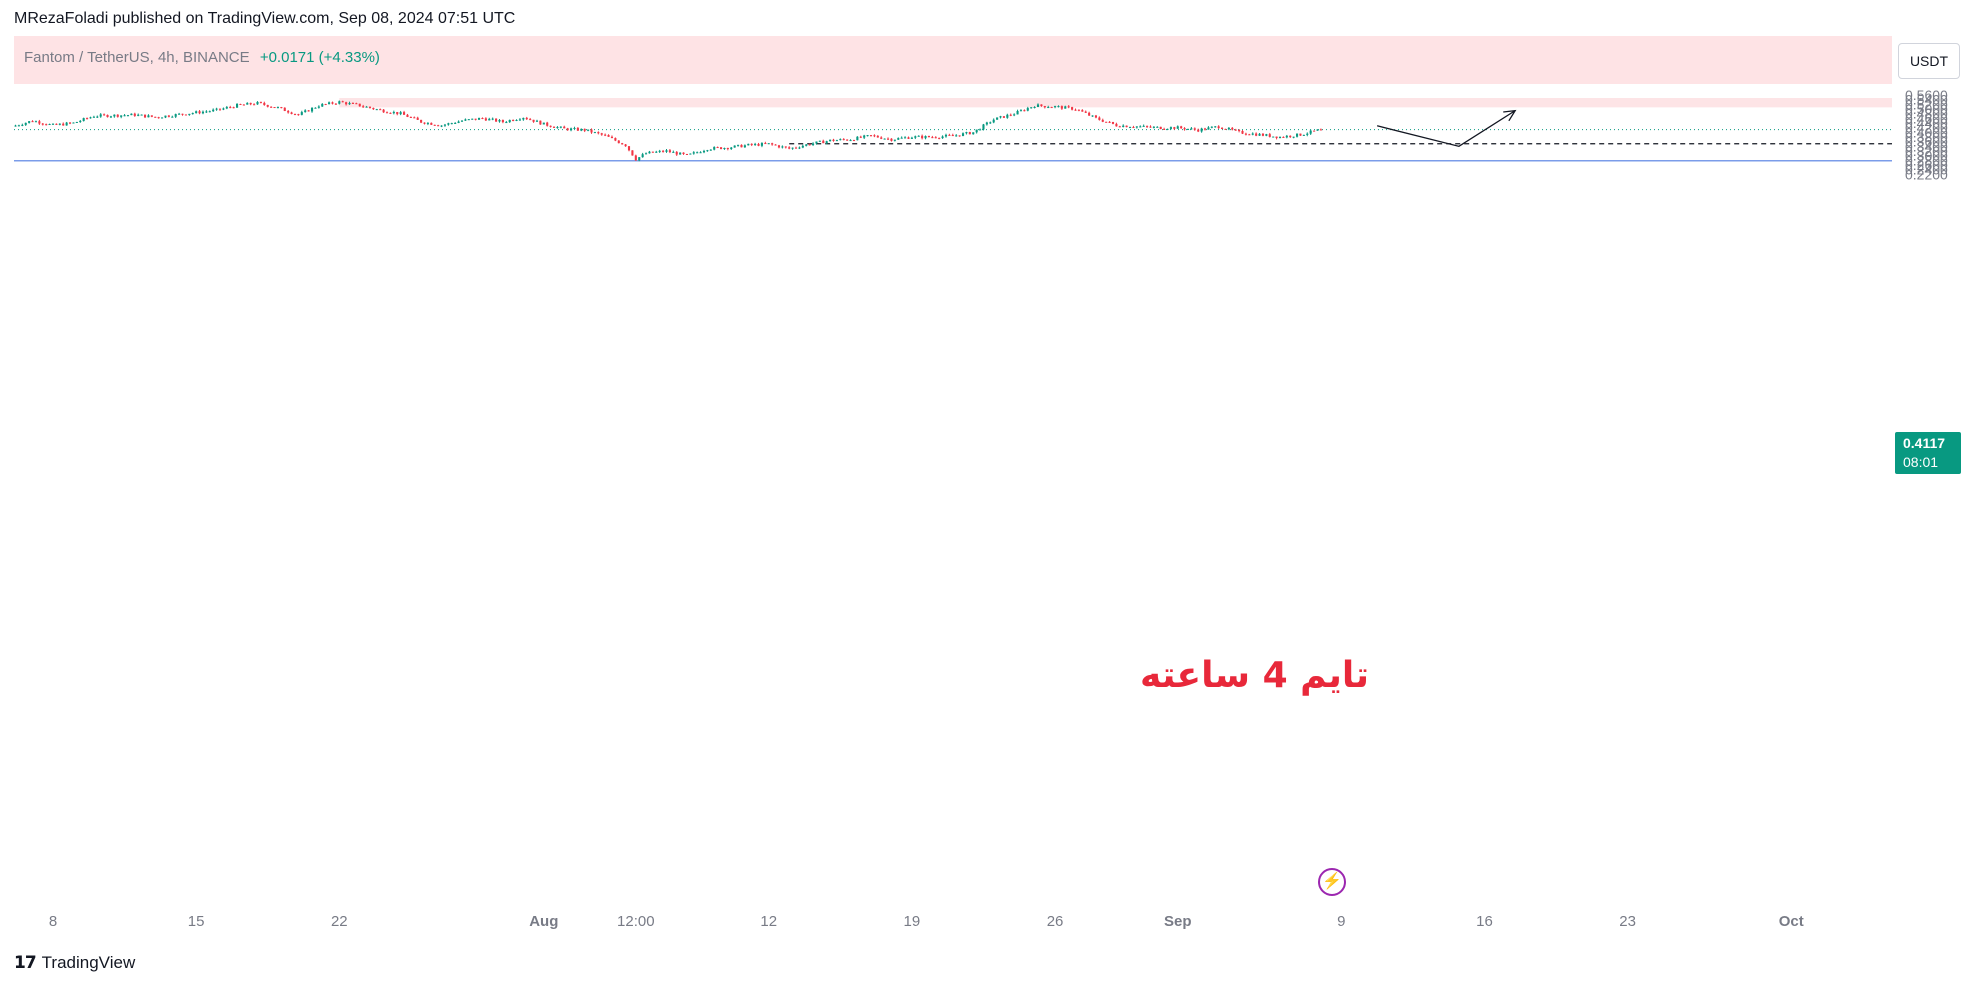 The width and height of the screenshot is (1980, 989). Describe the element at coordinates (74, 963) in the screenshot. I see `tradingview-brand: 𝟭𝟳 TradingView` at that location.